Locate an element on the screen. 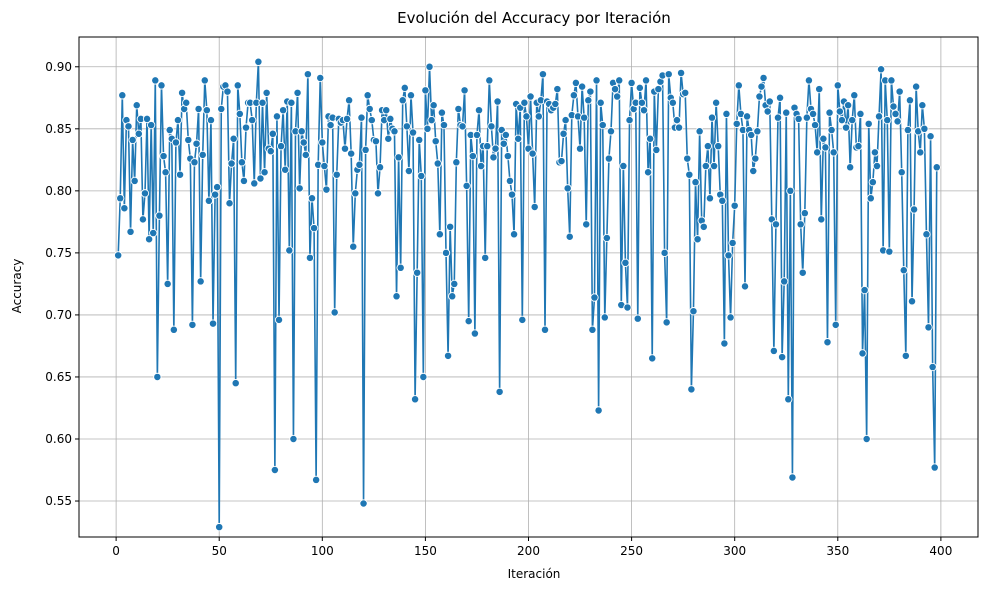 The height and width of the screenshot is (594, 989). x-tick-label: 400 is located at coordinates (940, 551).